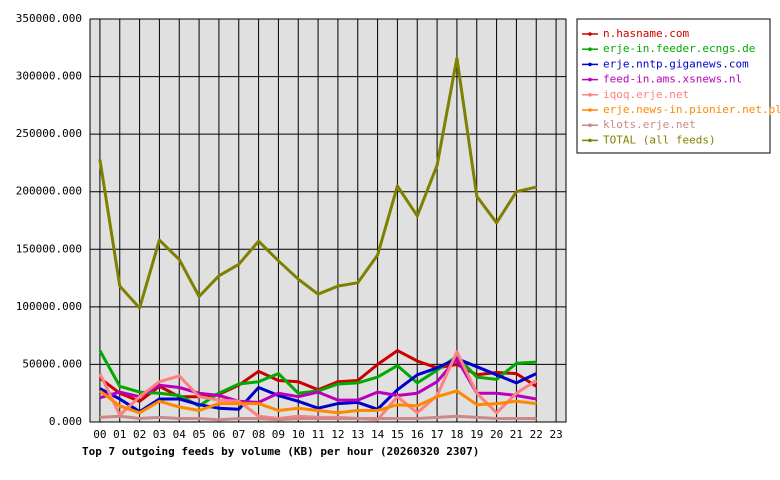 The height and width of the screenshot is (480, 780). What do you see at coordinates (298, 434) in the screenshot?
I see `x-tick-label: 10` at bounding box center [298, 434].